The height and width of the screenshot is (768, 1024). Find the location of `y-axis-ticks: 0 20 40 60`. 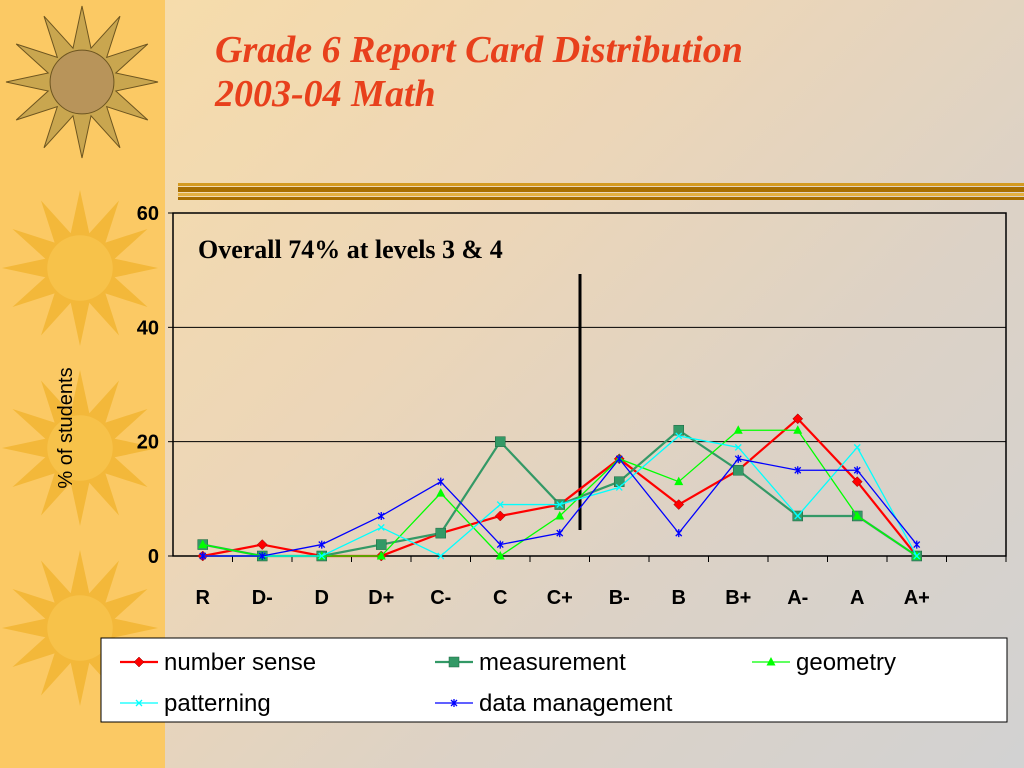

y-axis-ticks: 0 20 40 60 is located at coordinates (155, 385).